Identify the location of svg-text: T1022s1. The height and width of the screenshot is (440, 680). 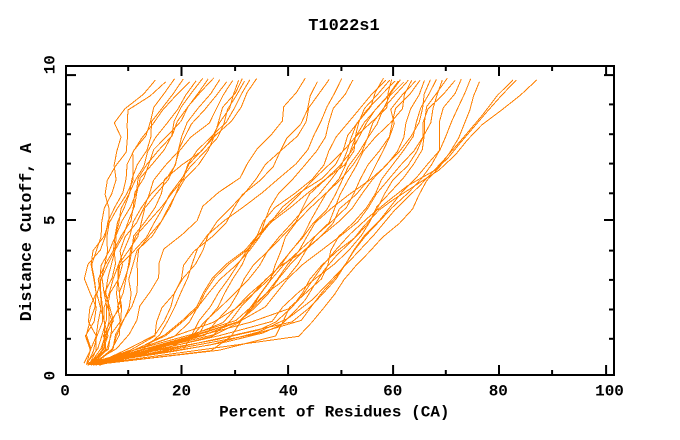
(343, 26).